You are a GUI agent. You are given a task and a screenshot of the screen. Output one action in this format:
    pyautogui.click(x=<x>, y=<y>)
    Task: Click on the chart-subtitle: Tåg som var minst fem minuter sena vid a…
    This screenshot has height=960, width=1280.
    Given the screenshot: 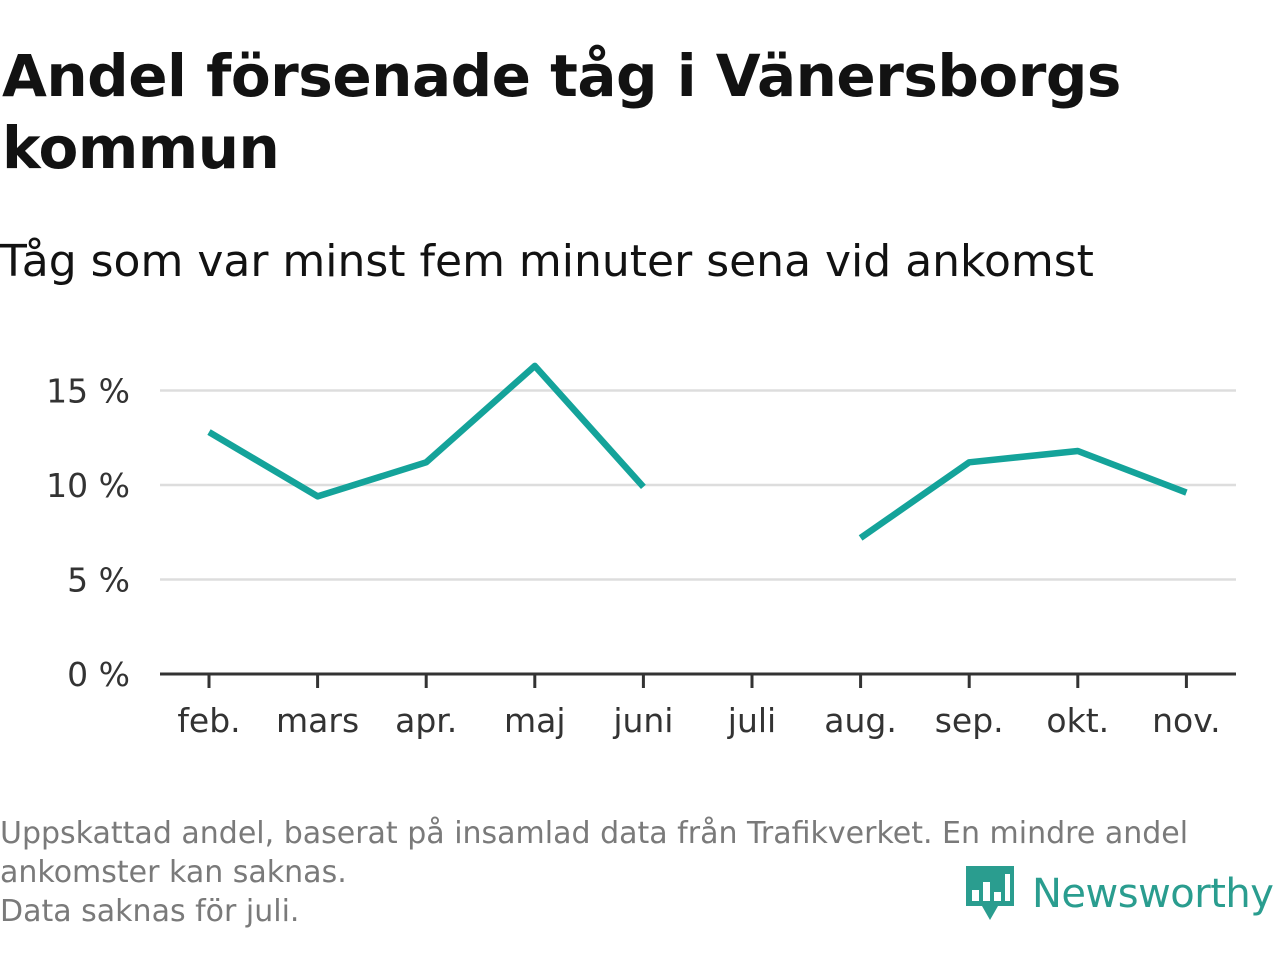 What is the action you would take?
    pyautogui.click(x=547, y=261)
    